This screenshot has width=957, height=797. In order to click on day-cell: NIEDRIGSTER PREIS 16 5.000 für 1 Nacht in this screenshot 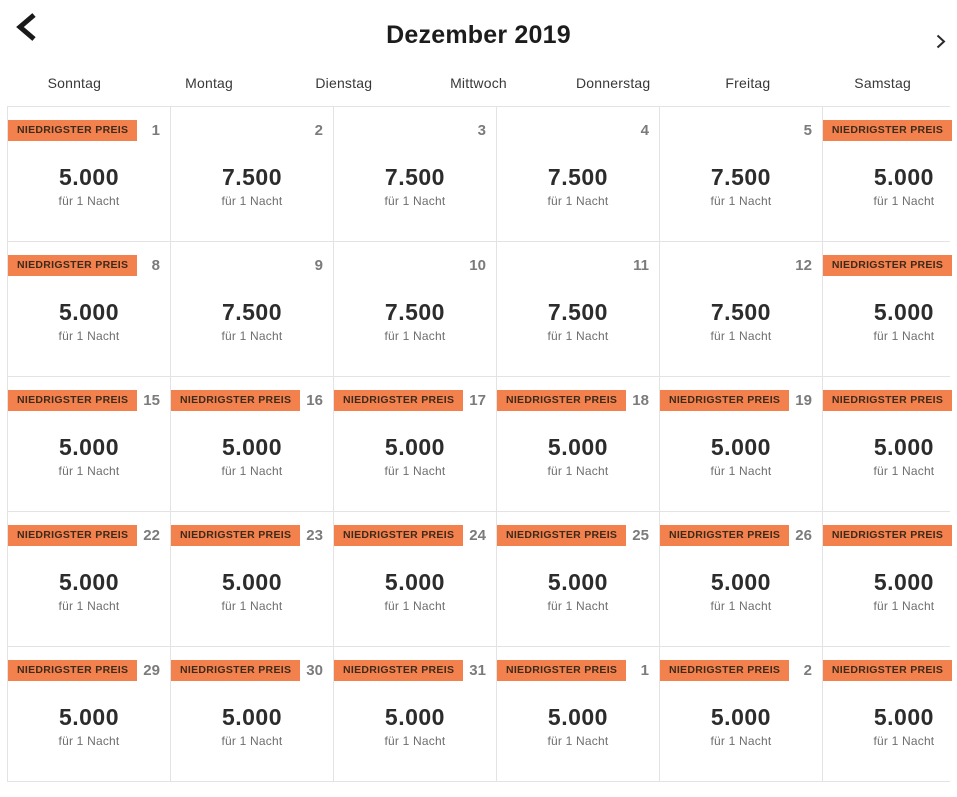, I will do `click(251, 444)`.